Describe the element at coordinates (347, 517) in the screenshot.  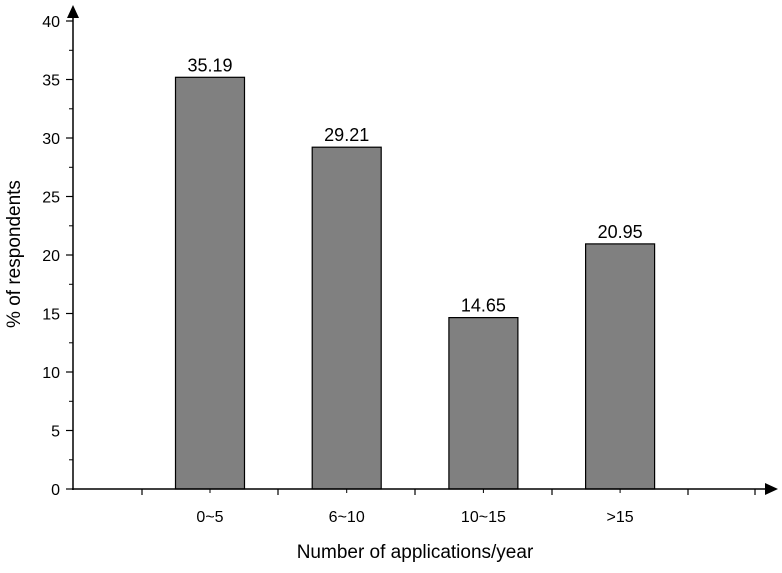
I see `x-category-label-2: 6~10` at that location.